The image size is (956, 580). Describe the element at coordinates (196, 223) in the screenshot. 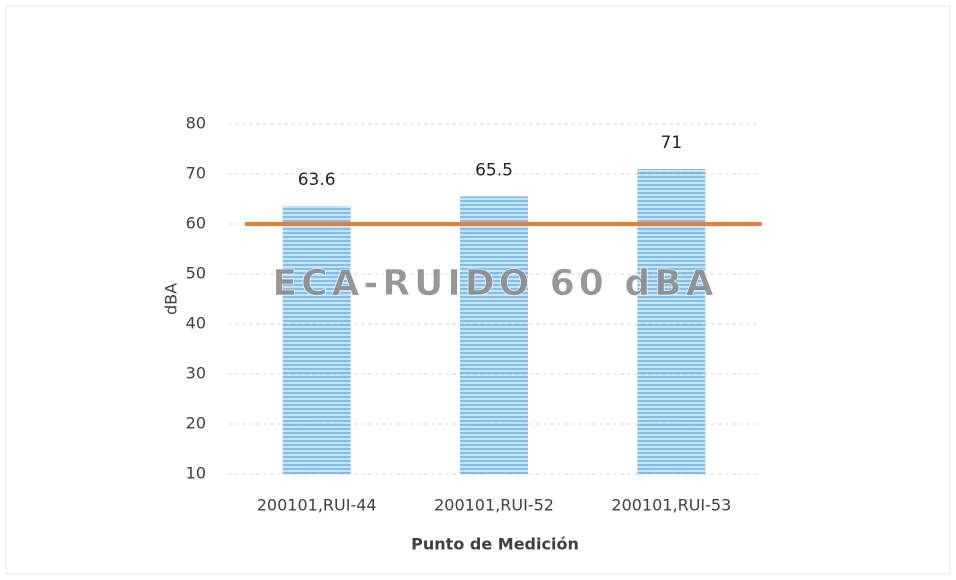

I see `y-tick-label: 60` at that location.